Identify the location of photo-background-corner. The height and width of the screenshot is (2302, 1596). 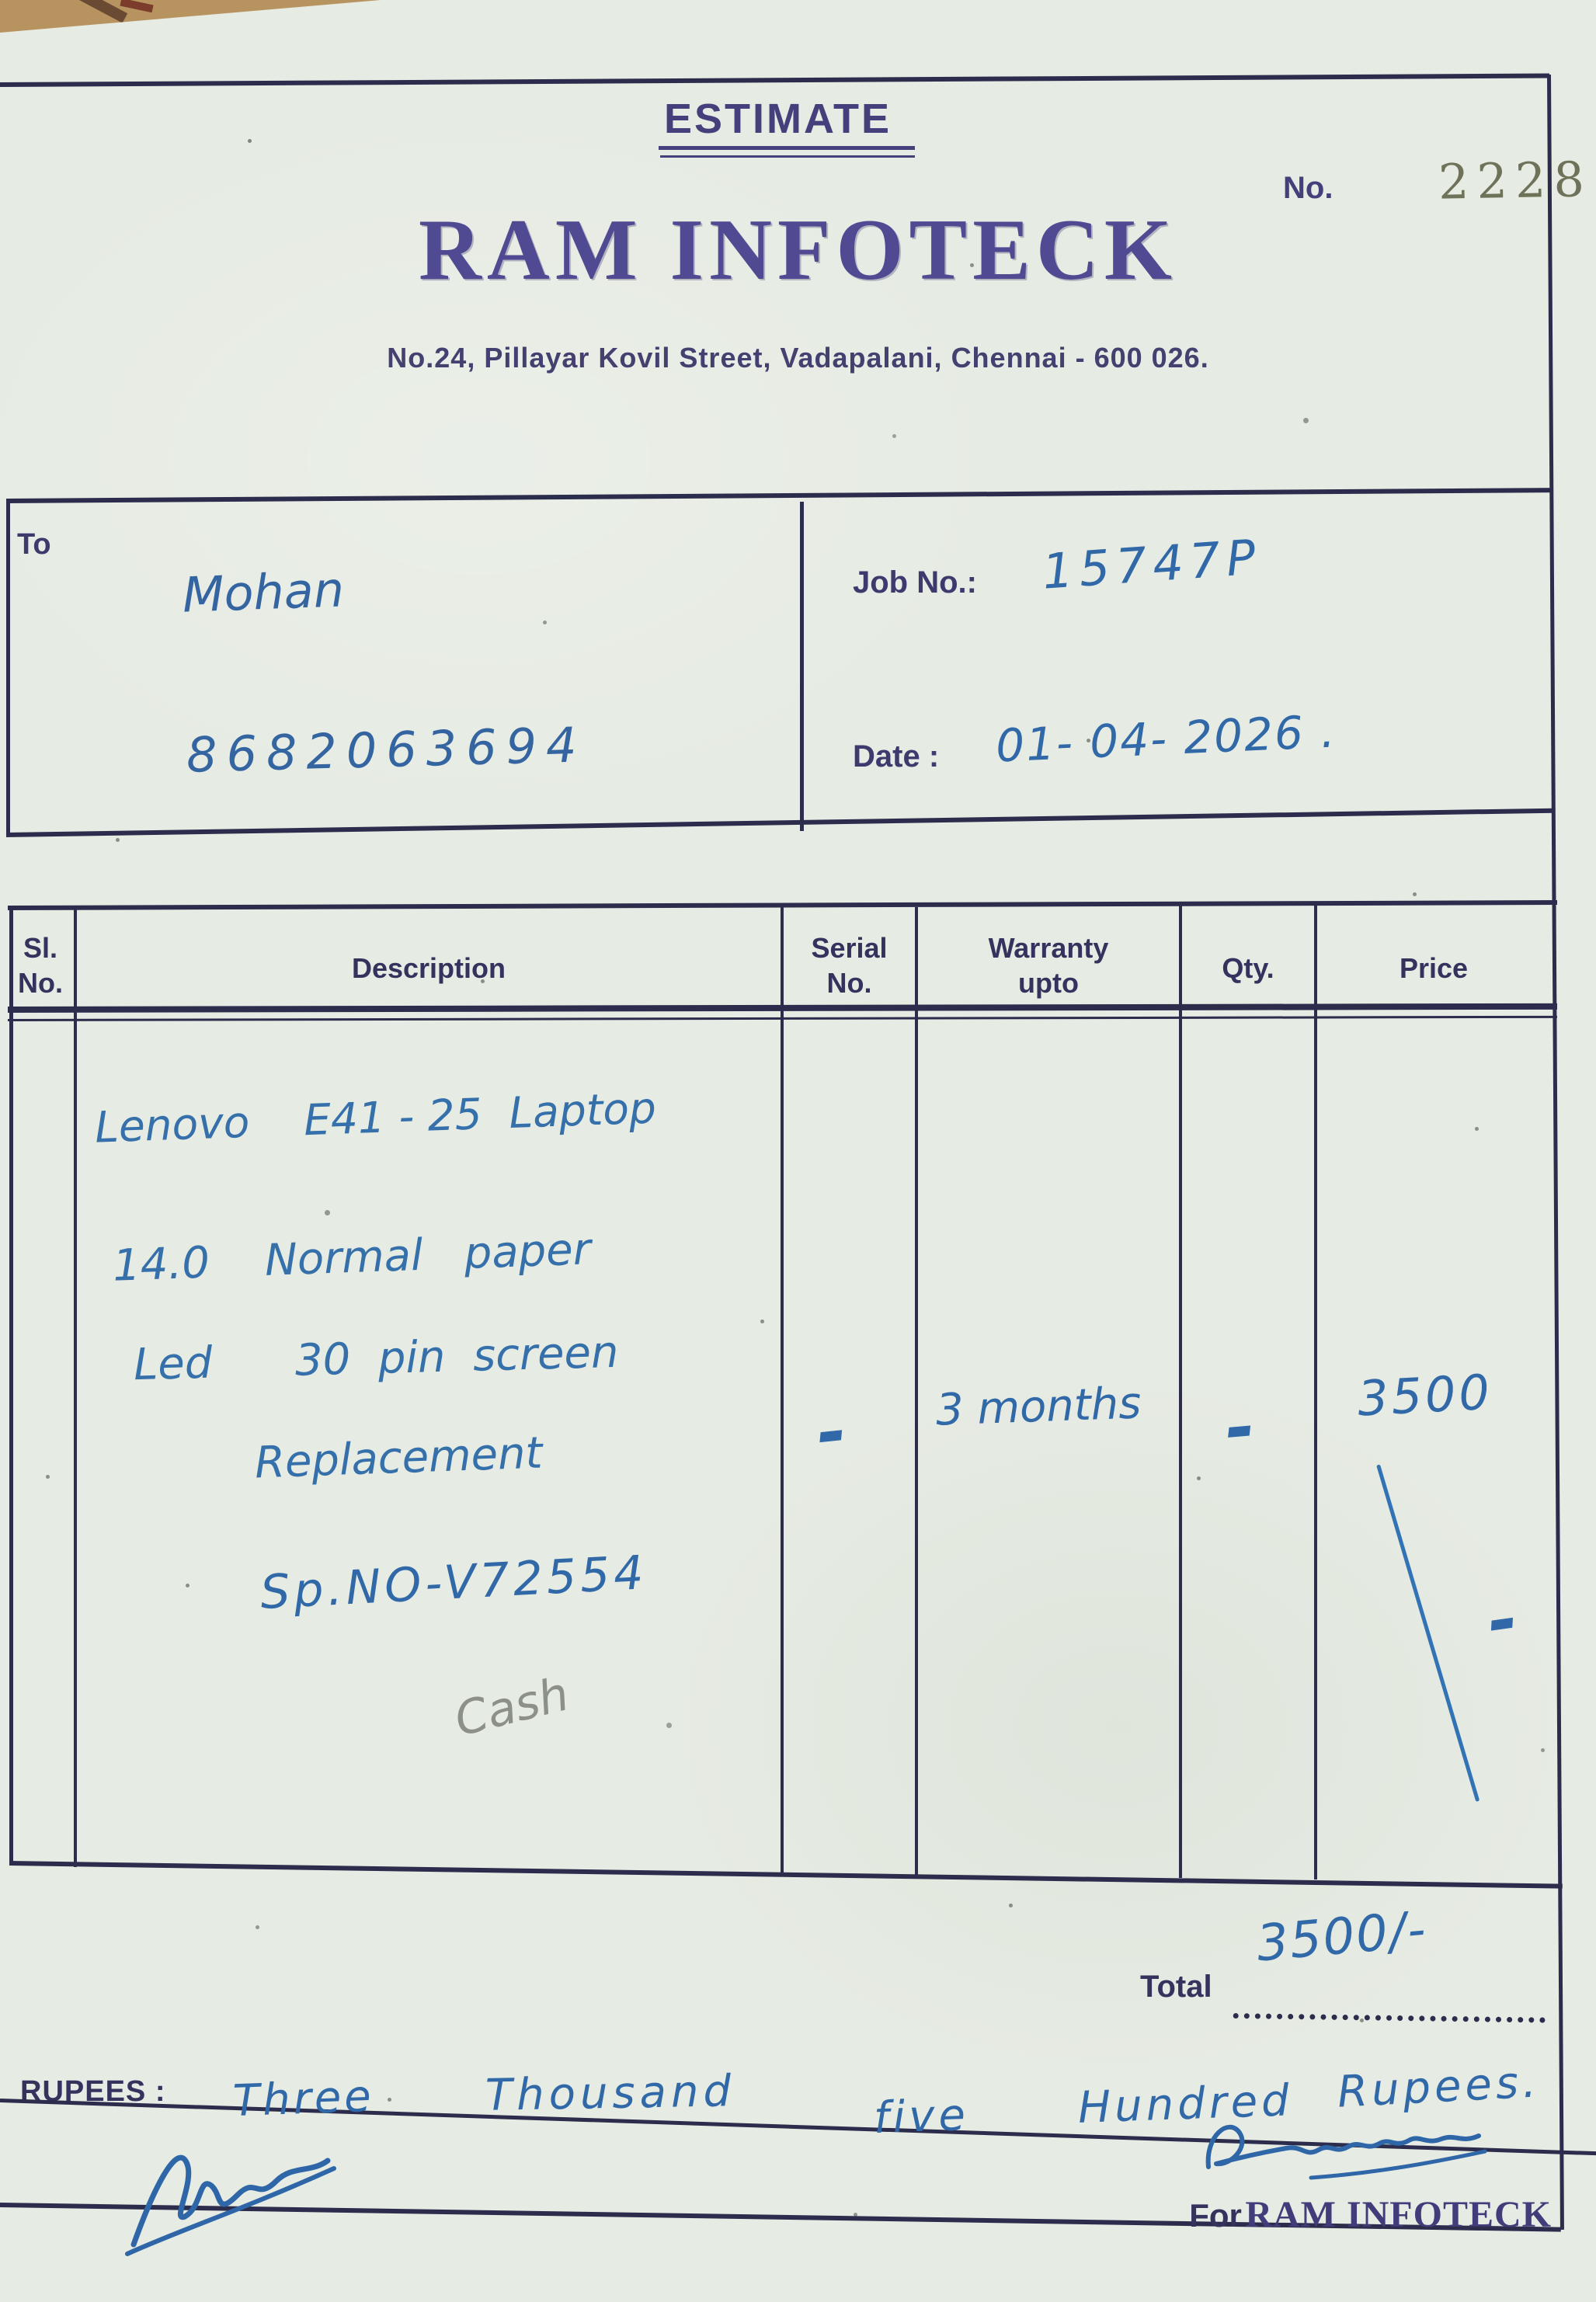
(190, 16).